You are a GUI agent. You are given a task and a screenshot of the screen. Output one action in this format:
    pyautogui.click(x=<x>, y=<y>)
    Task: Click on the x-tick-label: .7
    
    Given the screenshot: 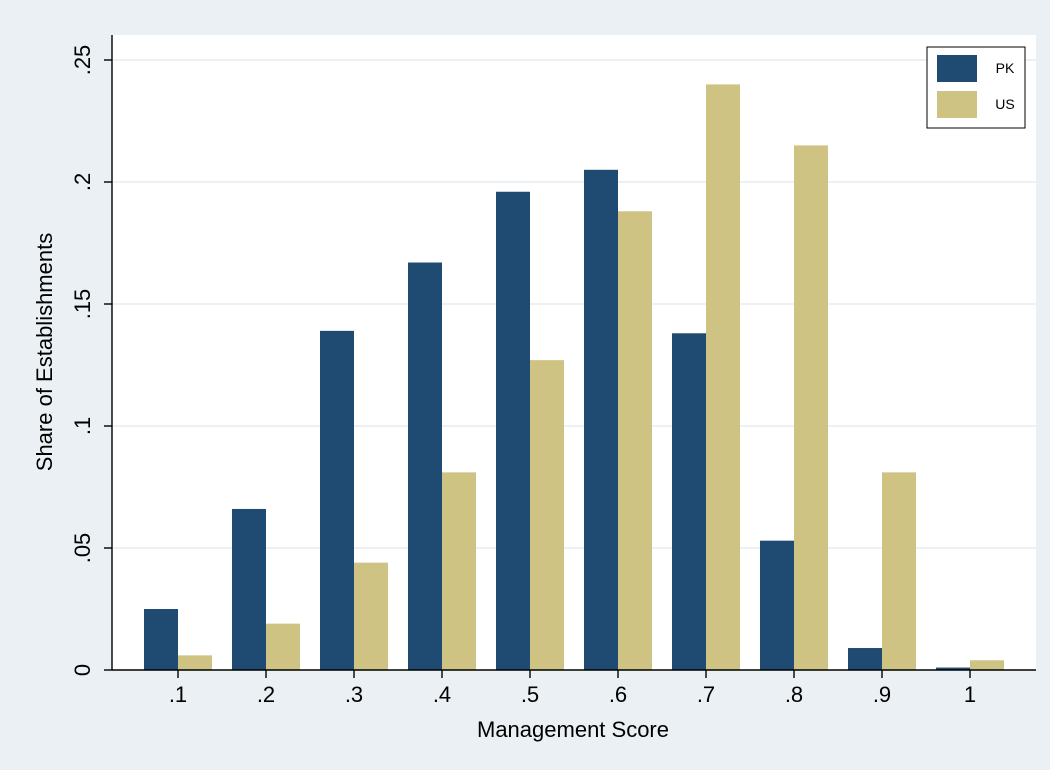 What is the action you would take?
    pyautogui.click(x=706, y=694)
    